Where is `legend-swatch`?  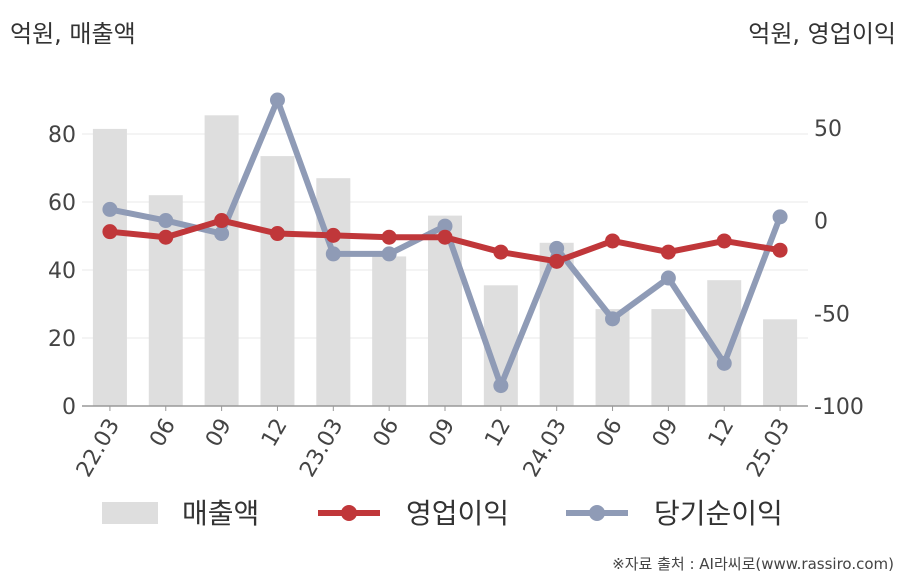 legend-swatch is located at coordinates (130, 513).